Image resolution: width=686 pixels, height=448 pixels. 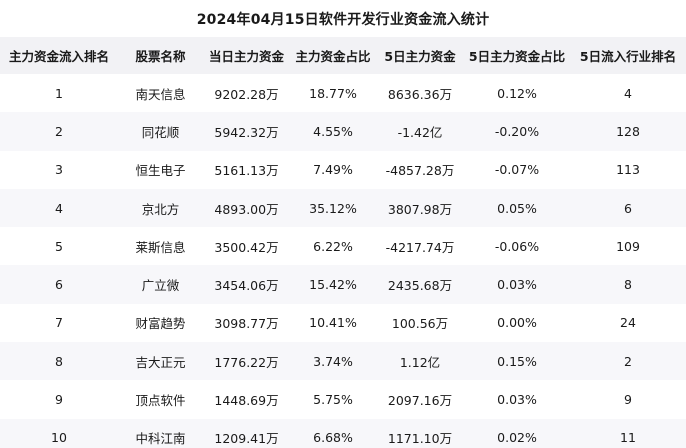 I want to click on table-row: 9 顶点软件 1448.69万 5.75% 2097.16万 0.03% 9, so click(x=343, y=399).